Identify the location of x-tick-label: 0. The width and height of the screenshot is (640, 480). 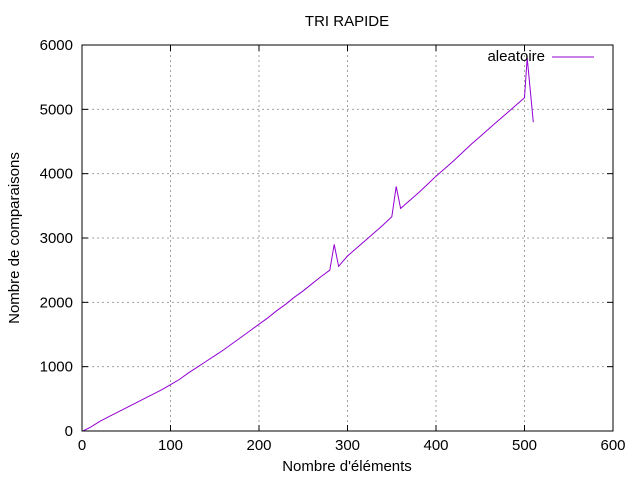
(82, 445).